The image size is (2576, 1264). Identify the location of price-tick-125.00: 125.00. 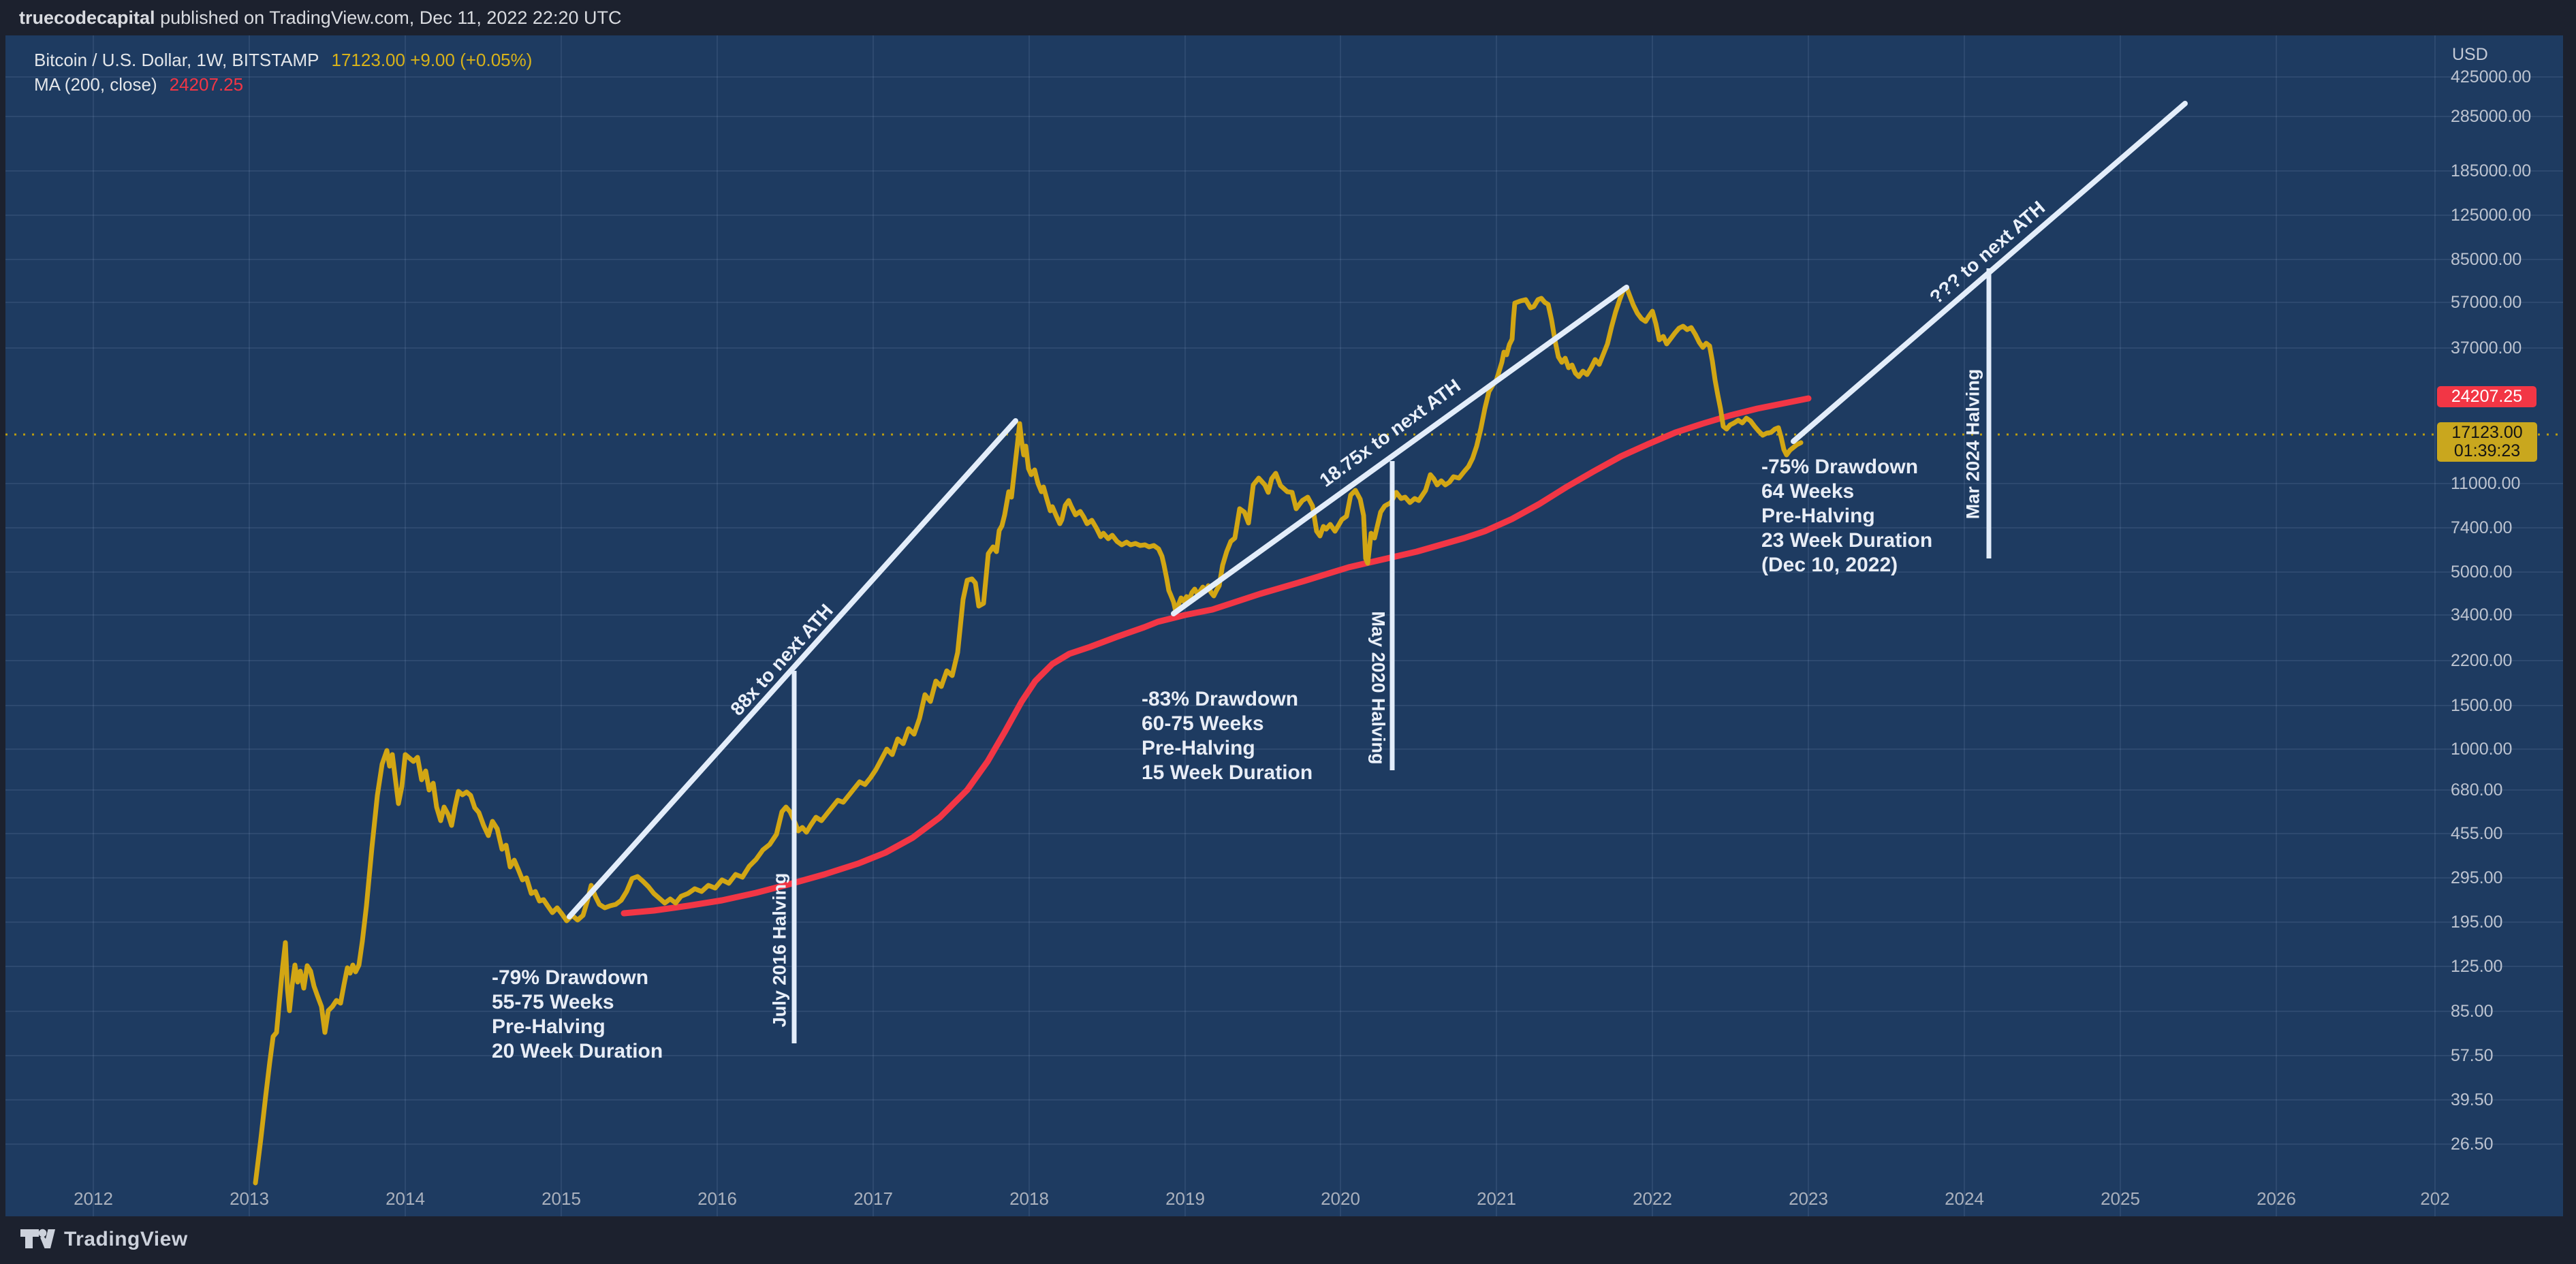
(2477, 967).